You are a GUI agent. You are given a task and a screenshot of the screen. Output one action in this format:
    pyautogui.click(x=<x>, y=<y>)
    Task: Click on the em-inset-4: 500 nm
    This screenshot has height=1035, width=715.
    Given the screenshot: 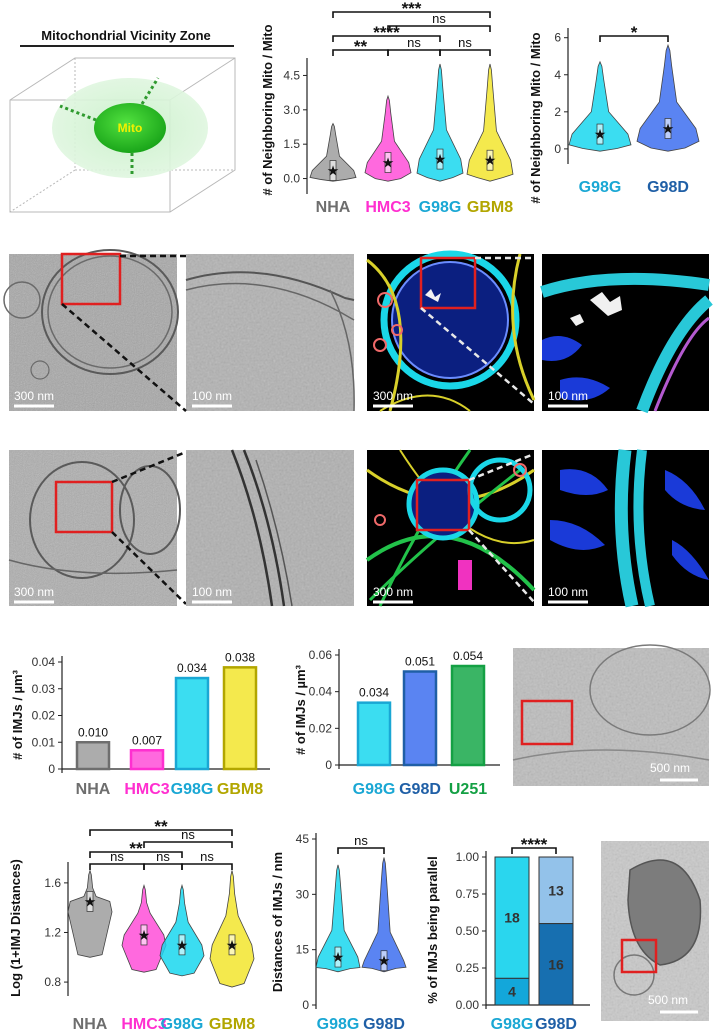 What is the action you would take?
    pyautogui.click(x=655, y=931)
    